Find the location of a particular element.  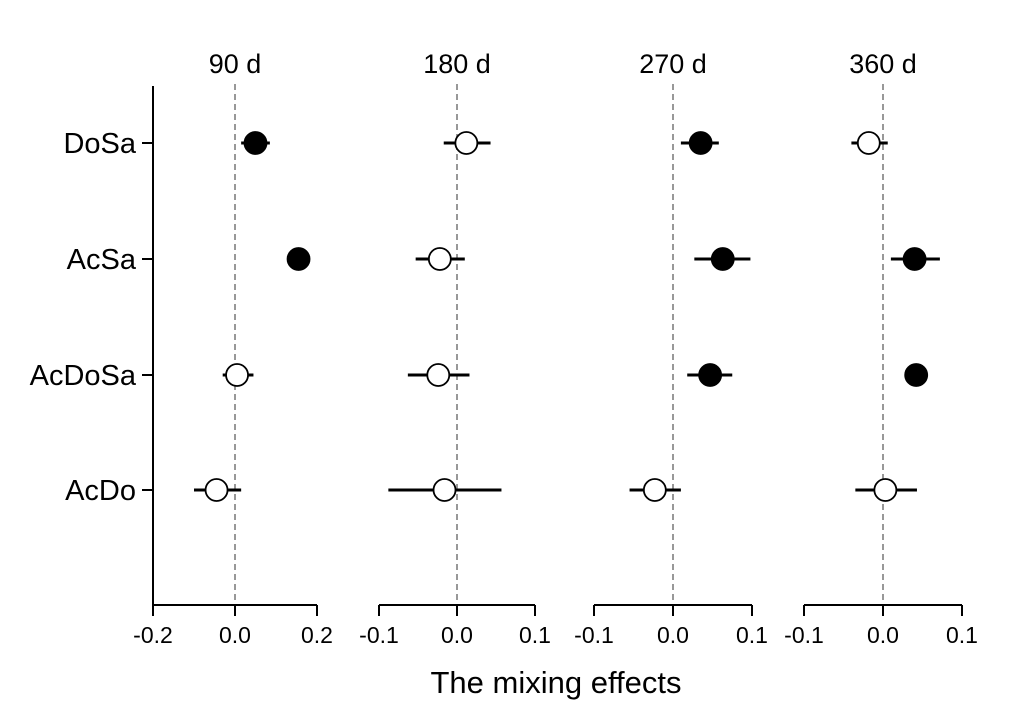

panel-title: 270 d is located at coordinates (673, 64).